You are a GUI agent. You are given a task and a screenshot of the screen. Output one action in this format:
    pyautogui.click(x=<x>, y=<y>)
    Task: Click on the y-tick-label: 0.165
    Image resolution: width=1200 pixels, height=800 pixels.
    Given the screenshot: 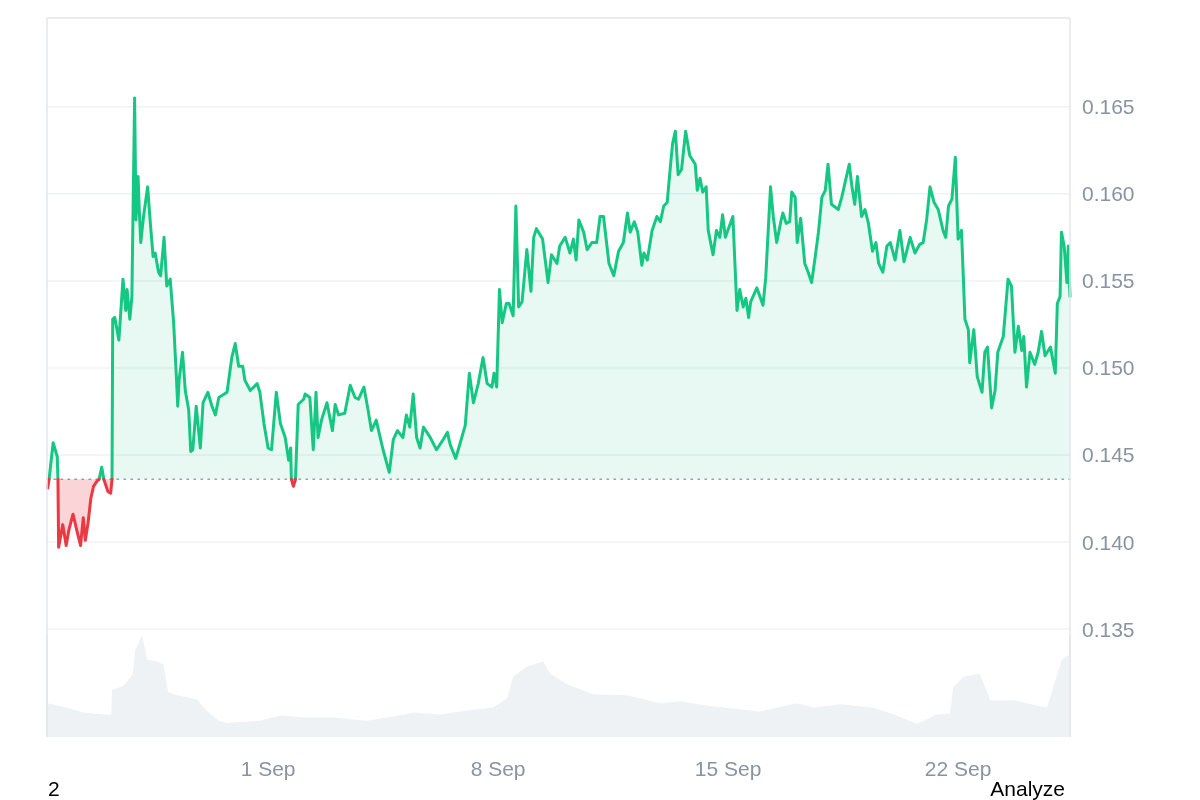 What is the action you would take?
    pyautogui.click(x=1108, y=107)
    